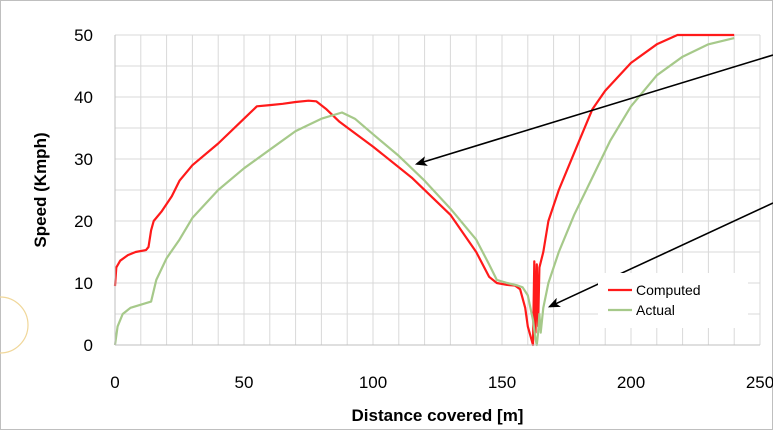 Image resolution: width=773 pixels, height=435 pixels. Describe the element at coordinates (655, 310) in the screenshot. I see `legend-label-actual: Actual` at that location.